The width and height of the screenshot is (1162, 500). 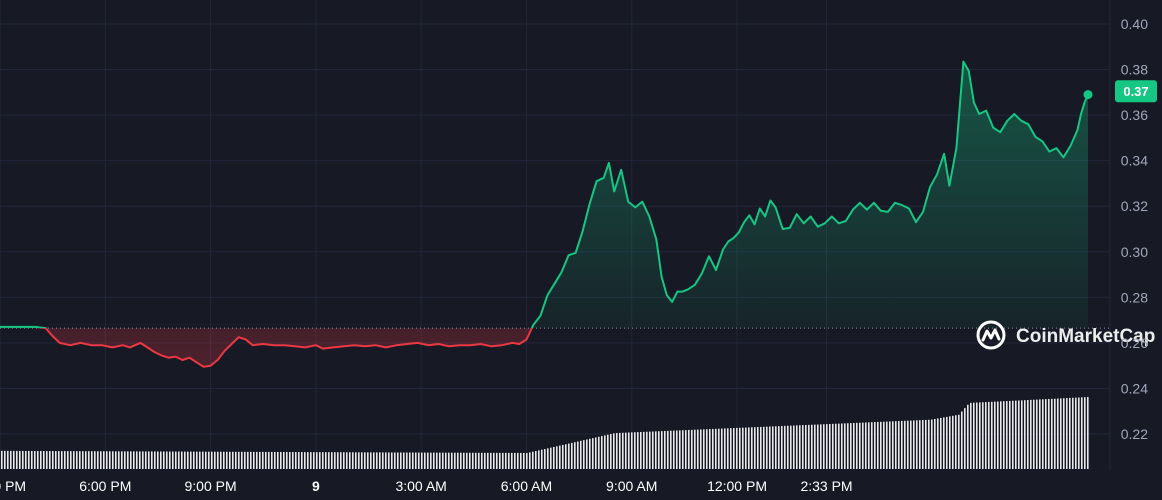 I want to click on y-tick-label: 0.36, so click(x=1134, y=115).